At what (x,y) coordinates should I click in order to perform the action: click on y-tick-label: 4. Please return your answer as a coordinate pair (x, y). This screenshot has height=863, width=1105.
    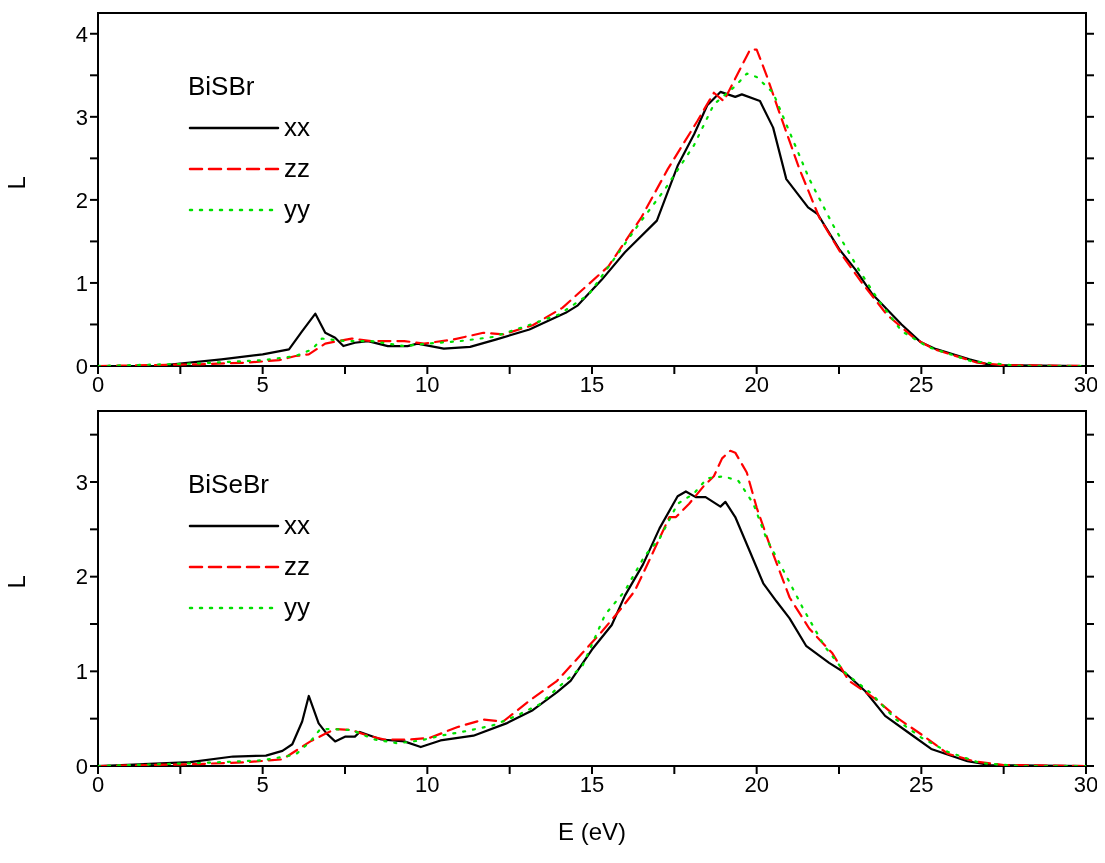
    Looking at the image, I should click on (81, 34).